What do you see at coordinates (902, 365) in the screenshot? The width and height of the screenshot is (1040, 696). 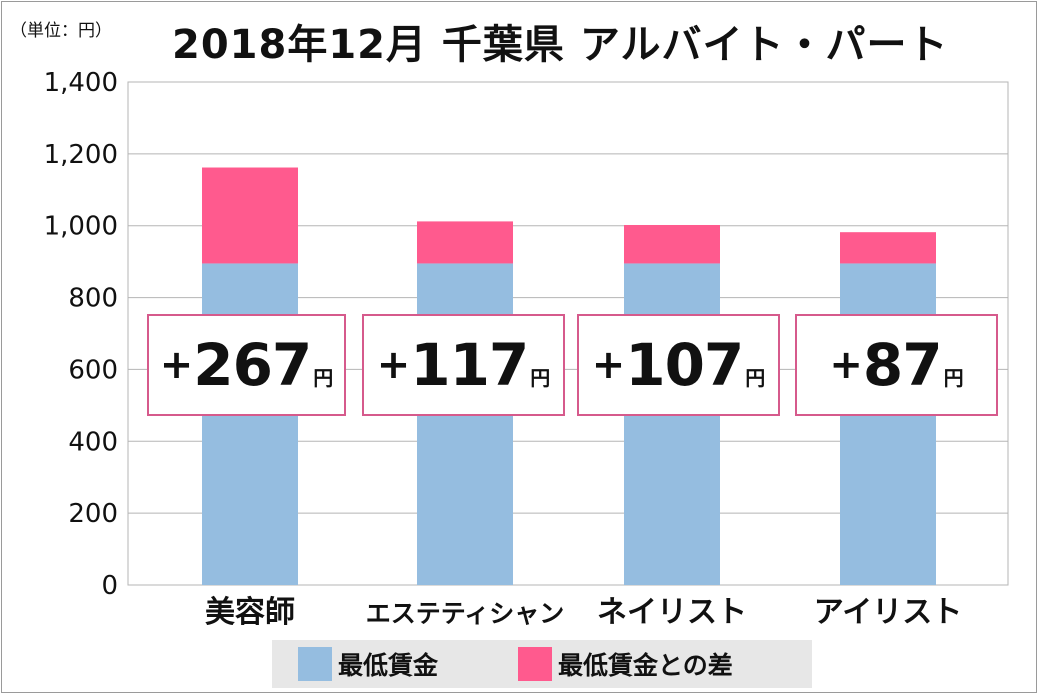 I see `callout-value: 87` at bounding box center [902, 365].